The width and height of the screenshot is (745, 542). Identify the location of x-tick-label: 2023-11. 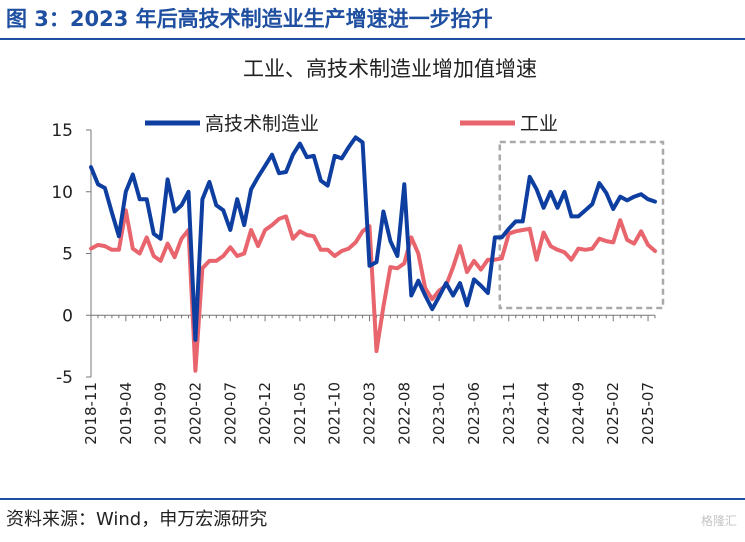
(509, 413).